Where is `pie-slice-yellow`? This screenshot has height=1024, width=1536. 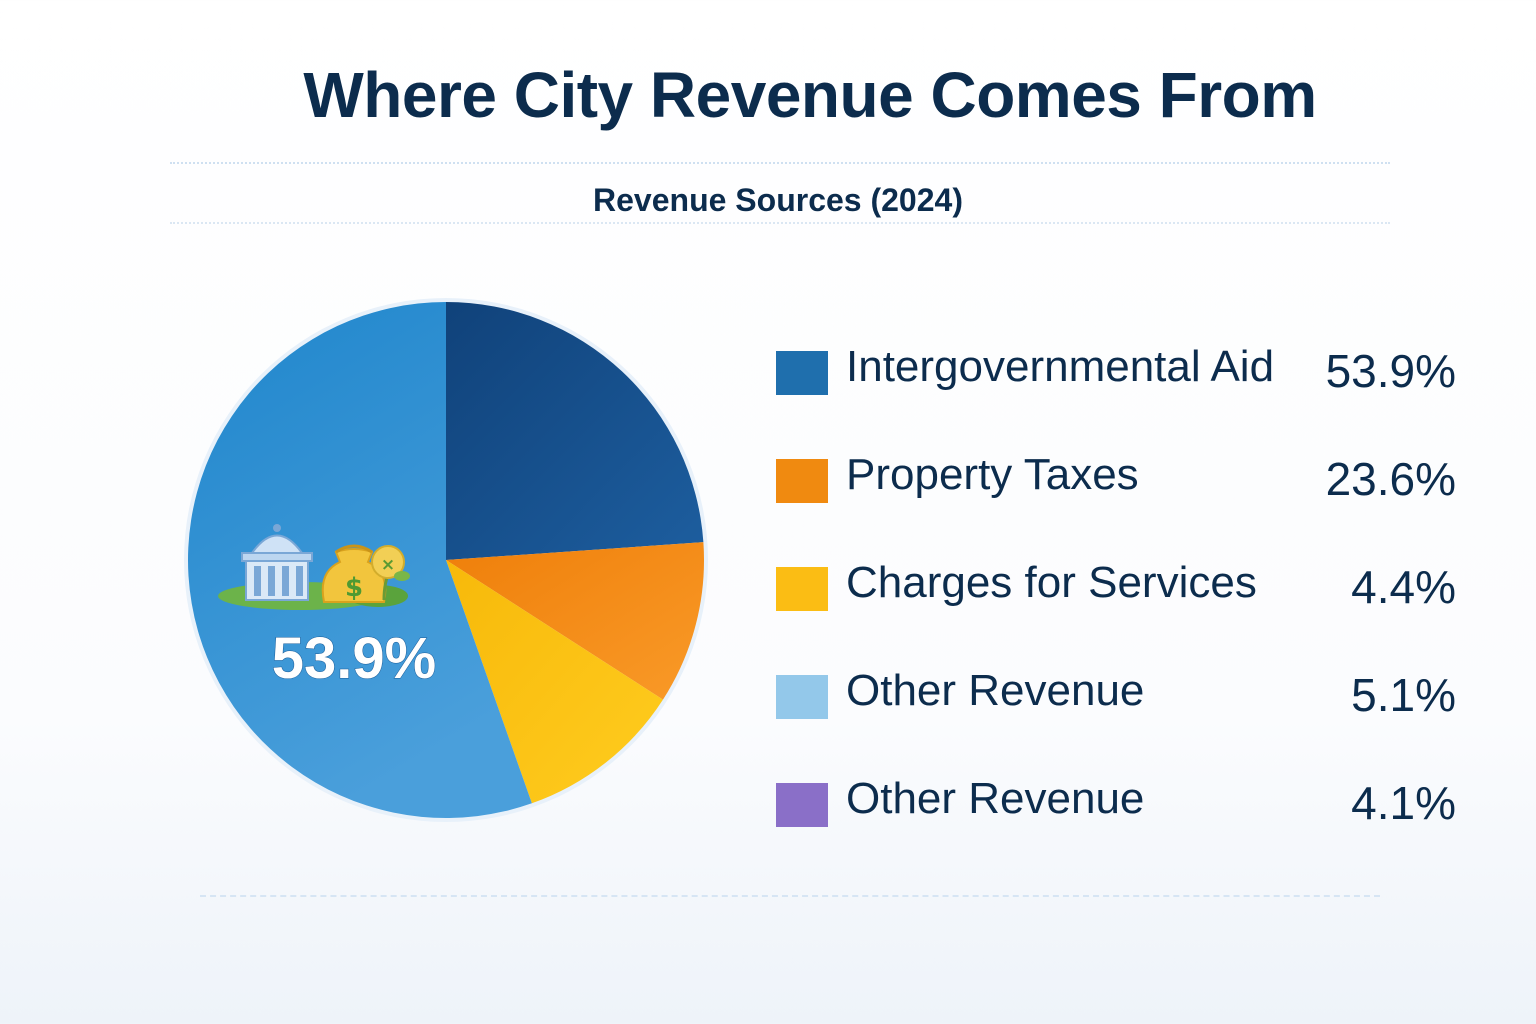
pie-slice-yellow is located at coordinates (554, 682).